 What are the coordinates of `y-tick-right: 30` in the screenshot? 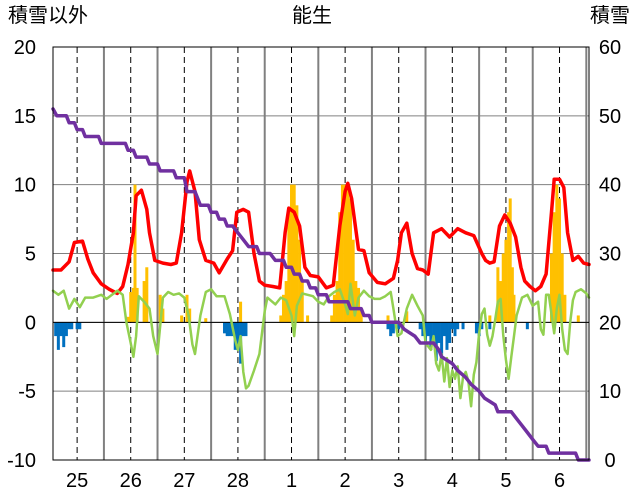 It's located at (610, 255).